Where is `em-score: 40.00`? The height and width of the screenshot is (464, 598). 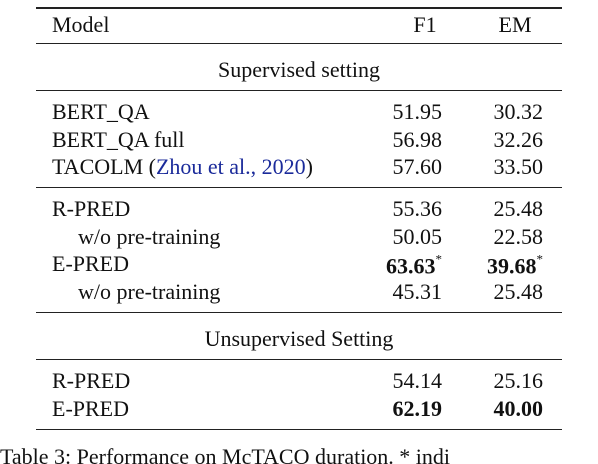
em-score: 40.00 is located at coordinates (519, 409).